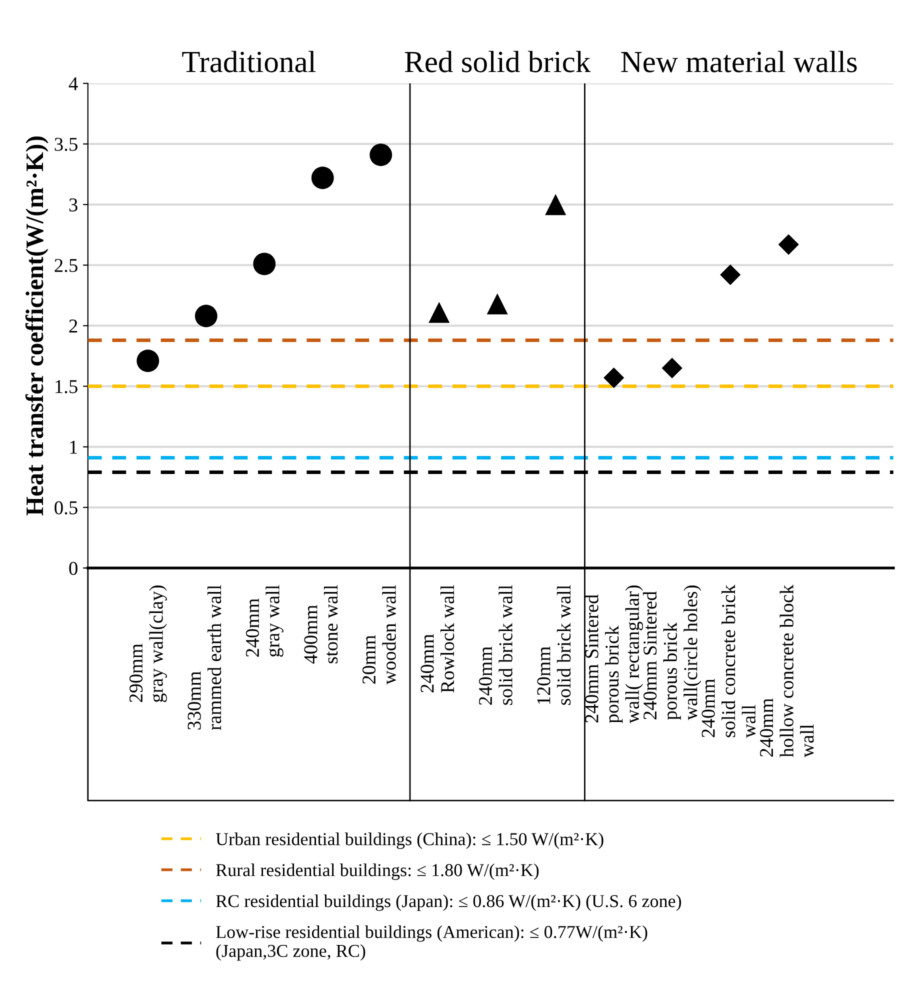 This screenshot has width=897, height=981. What do you see at coordinates (205, 657) in the screenshot?
I see `x-tick-label: 330mm rammed earth wall` at bounding box center [205, 657].